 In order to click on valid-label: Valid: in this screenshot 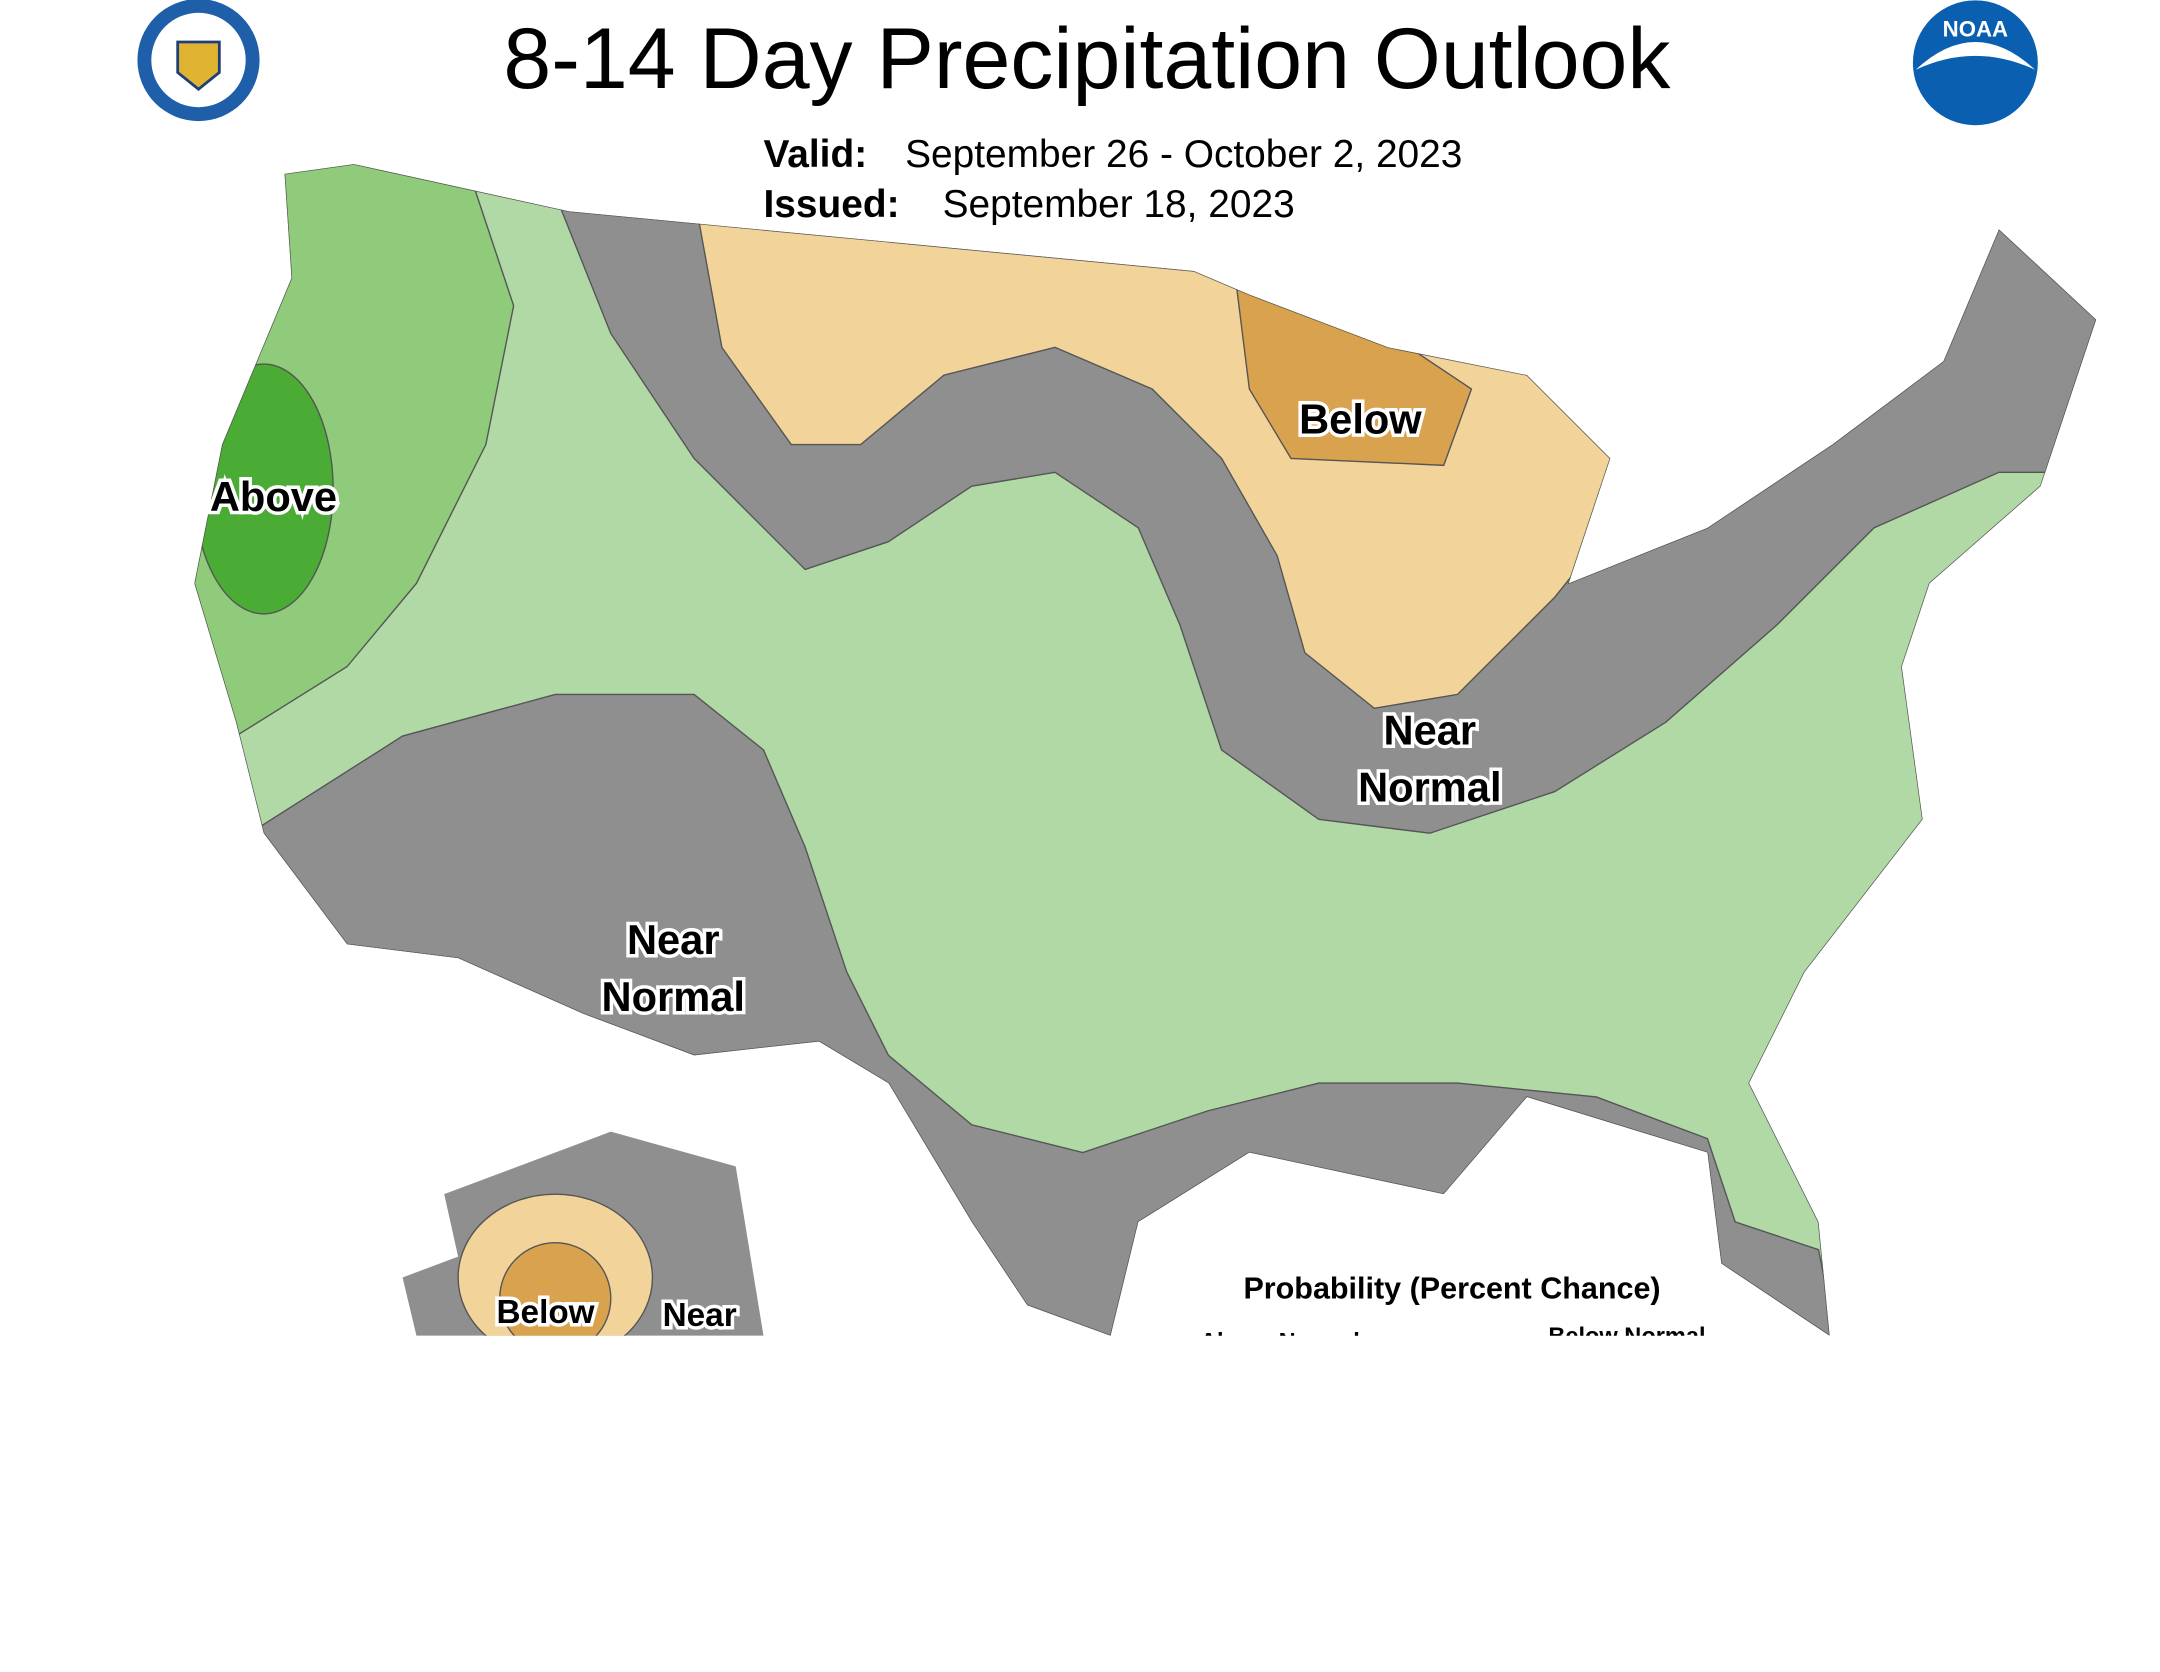, I will do `click(815, 154)`.